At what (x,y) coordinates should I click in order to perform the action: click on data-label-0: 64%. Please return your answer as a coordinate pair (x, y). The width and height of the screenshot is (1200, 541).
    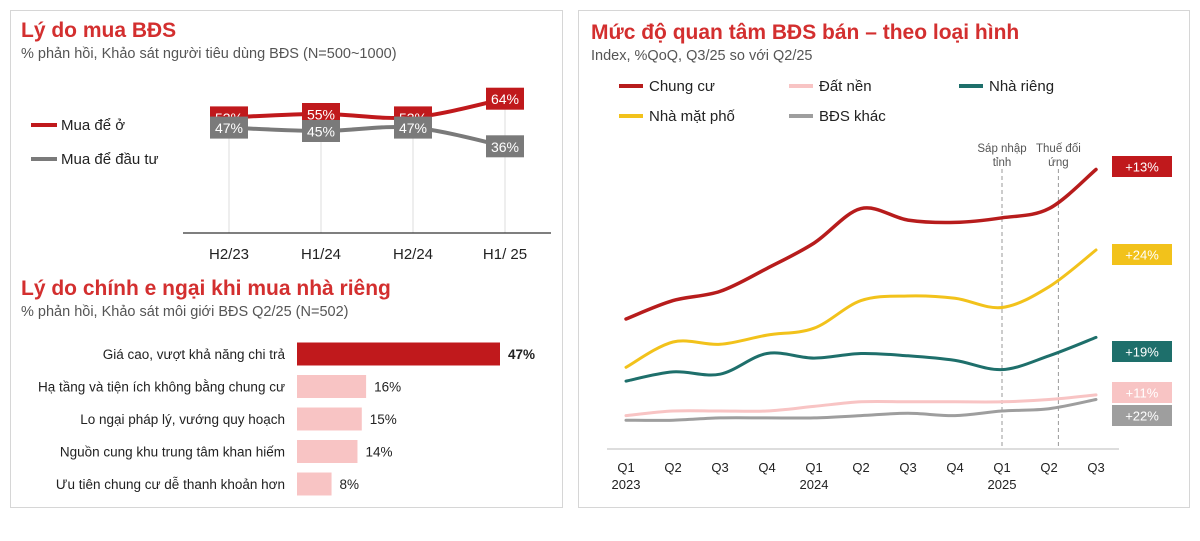
    Looking at the image, I should click on (505, 99).